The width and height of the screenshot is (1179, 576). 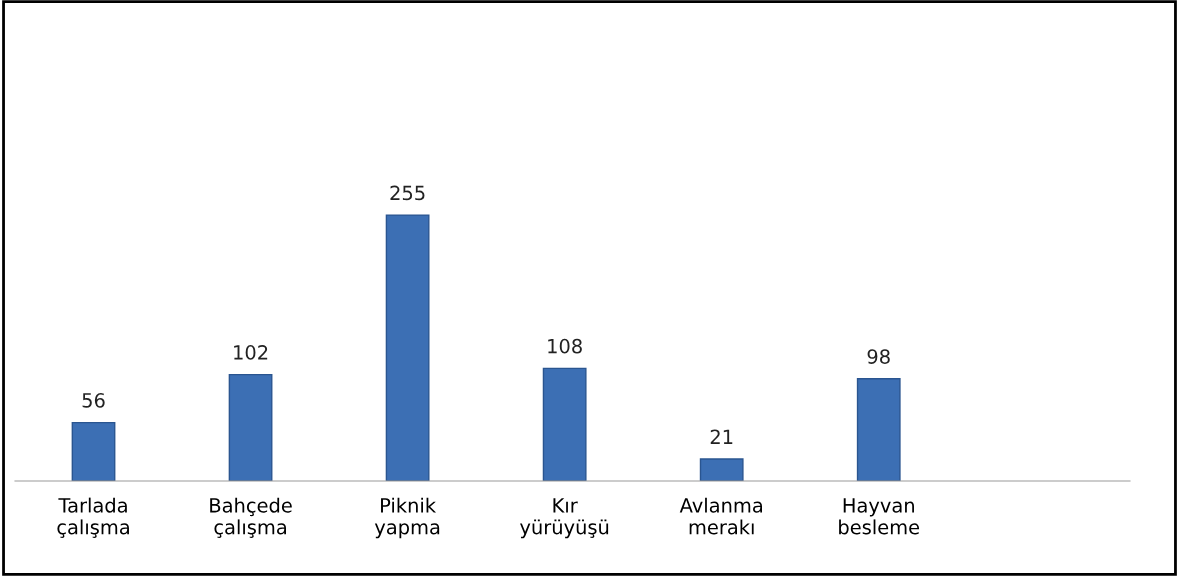 What do you see at coordinates (721, 436) in the screenshot?
I see `data-label: 21` at bounding box center [721, 436].